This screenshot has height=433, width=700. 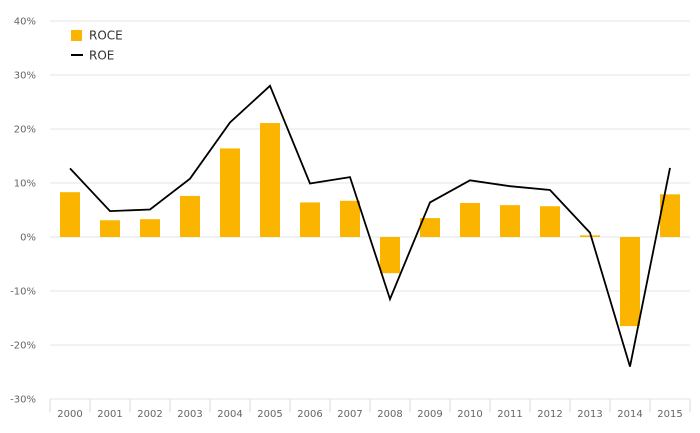 What do you see at coordinates (28, 238) in the screenshot?
I see `y-tick-label: 0%` at bounding box center [28, 238].